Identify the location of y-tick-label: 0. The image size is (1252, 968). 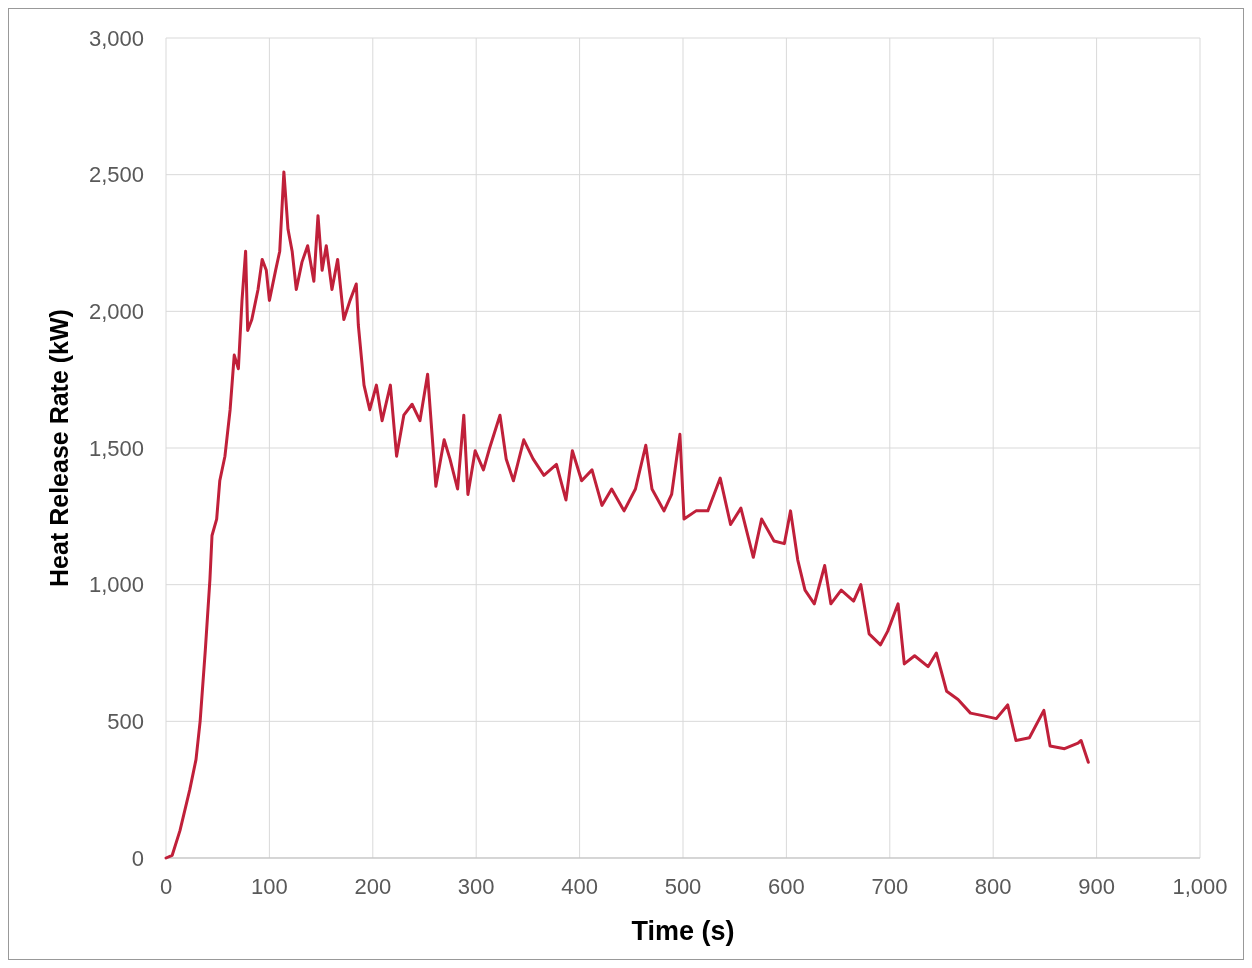
(137, 858).